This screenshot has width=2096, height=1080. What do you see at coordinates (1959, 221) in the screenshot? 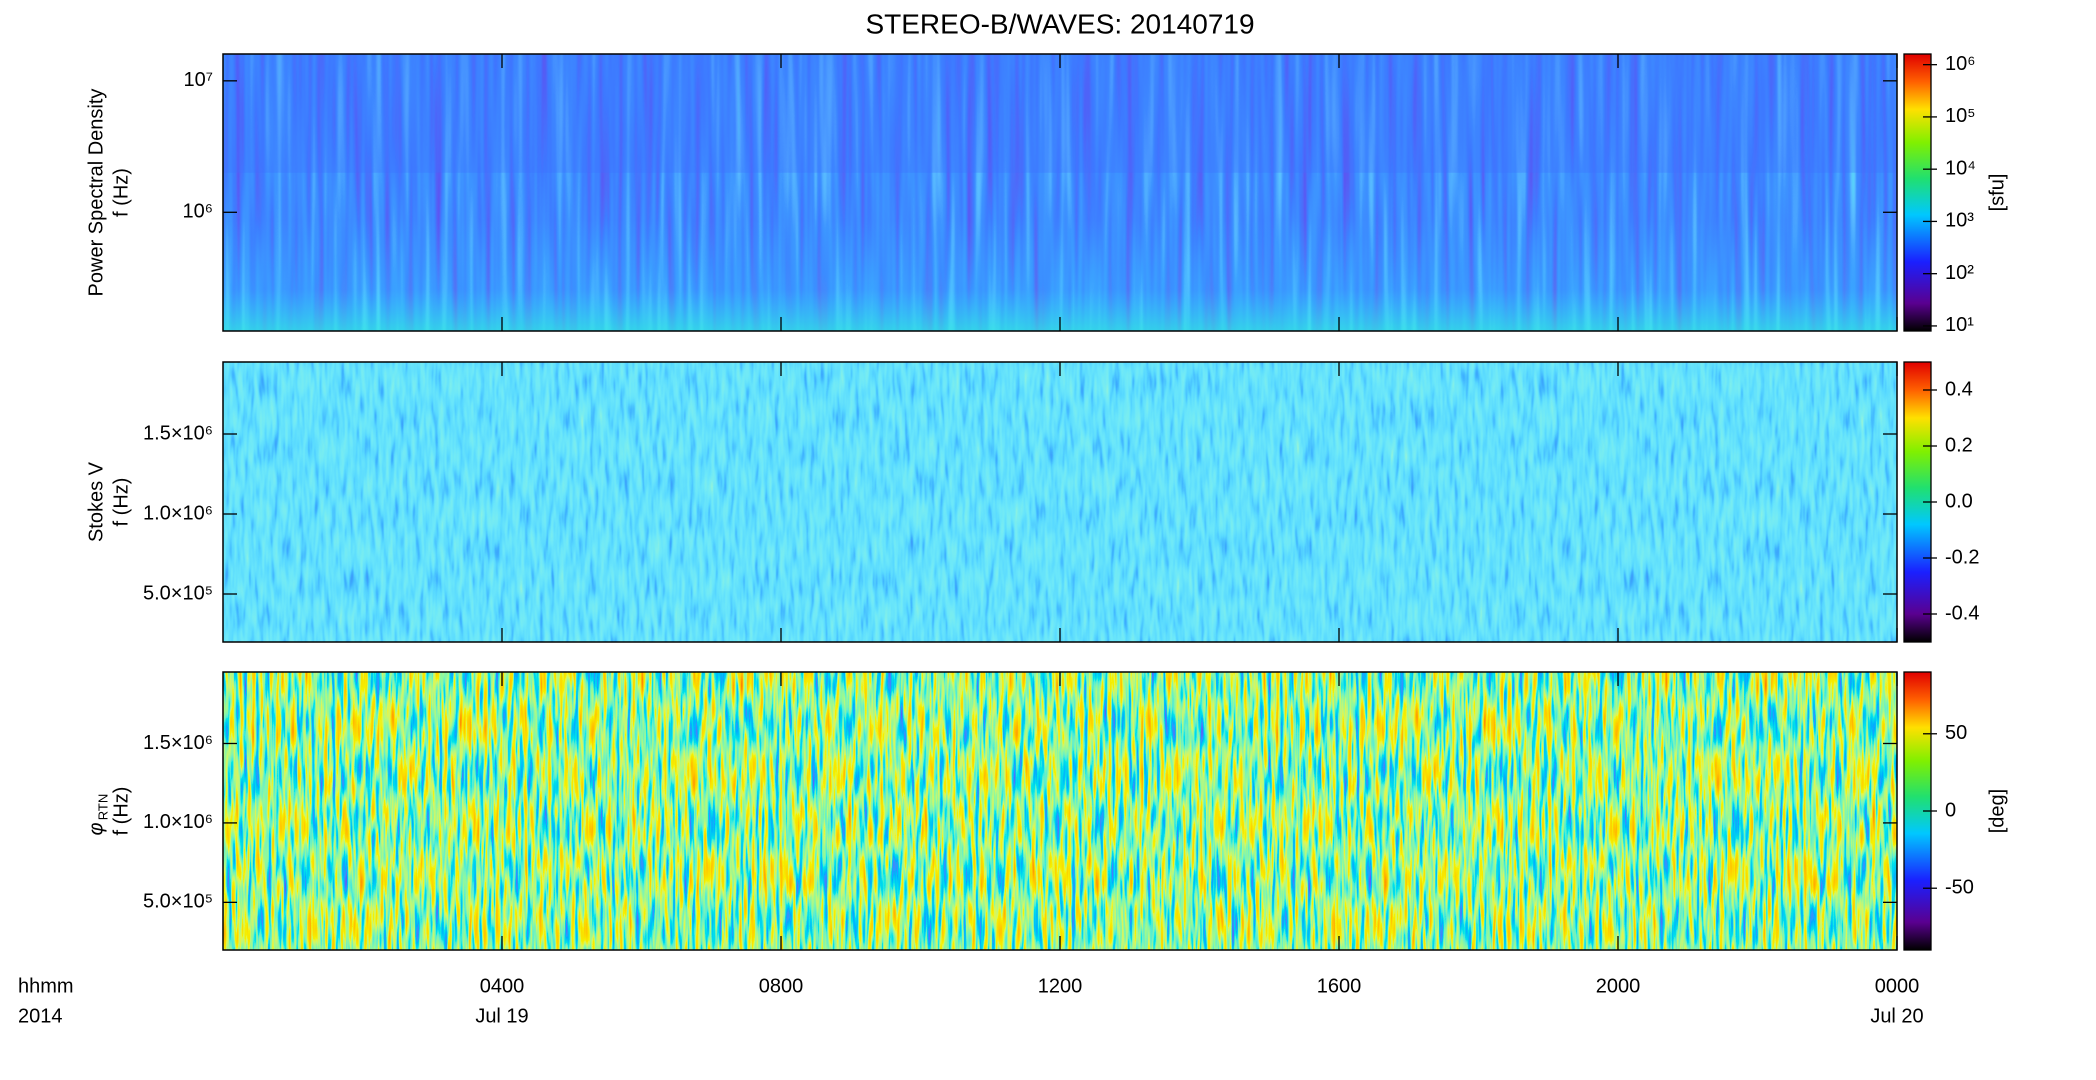
I see `colorbar-tick-label: 10³` at bounding box center [1959, 221].